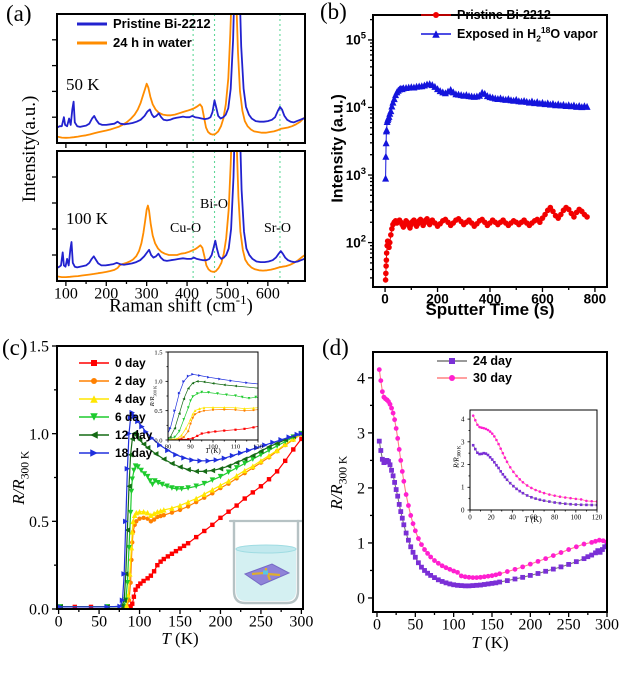 The height and width of the screenshot is (675, 640). Describe the element at coordinates (213, 432) in the screenshot. I see `series-line-0-day` at that location.